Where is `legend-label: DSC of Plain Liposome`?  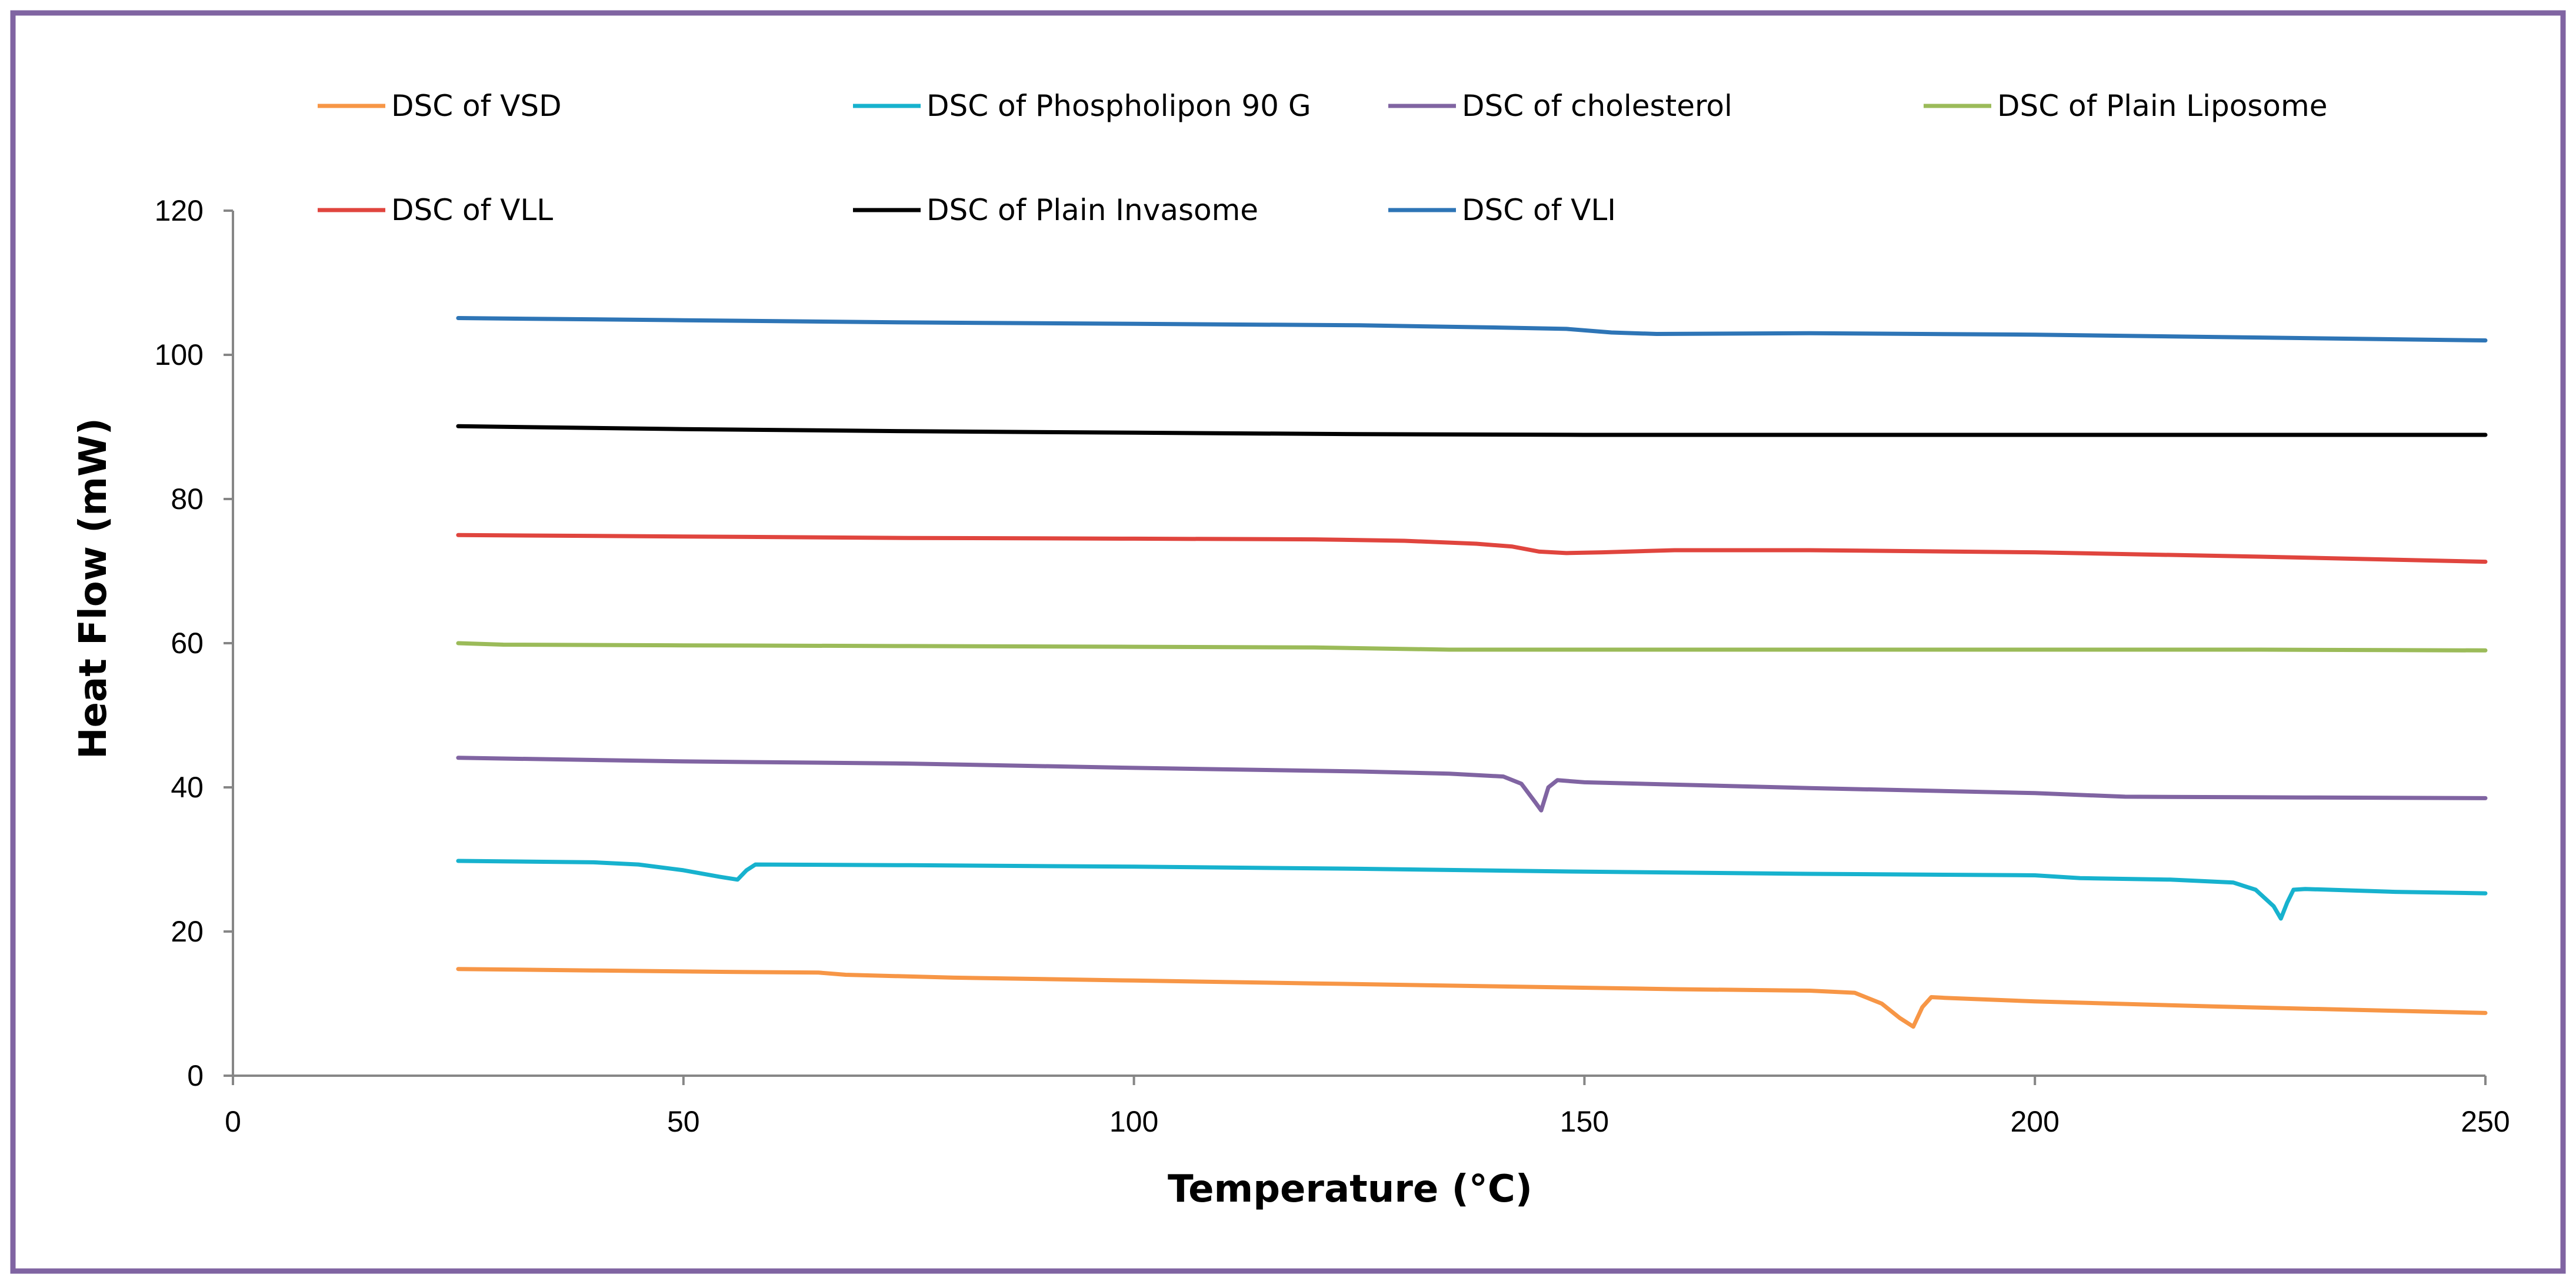 legend-label: DSC of Plain Liposome is located at coordinates (2162, 106).